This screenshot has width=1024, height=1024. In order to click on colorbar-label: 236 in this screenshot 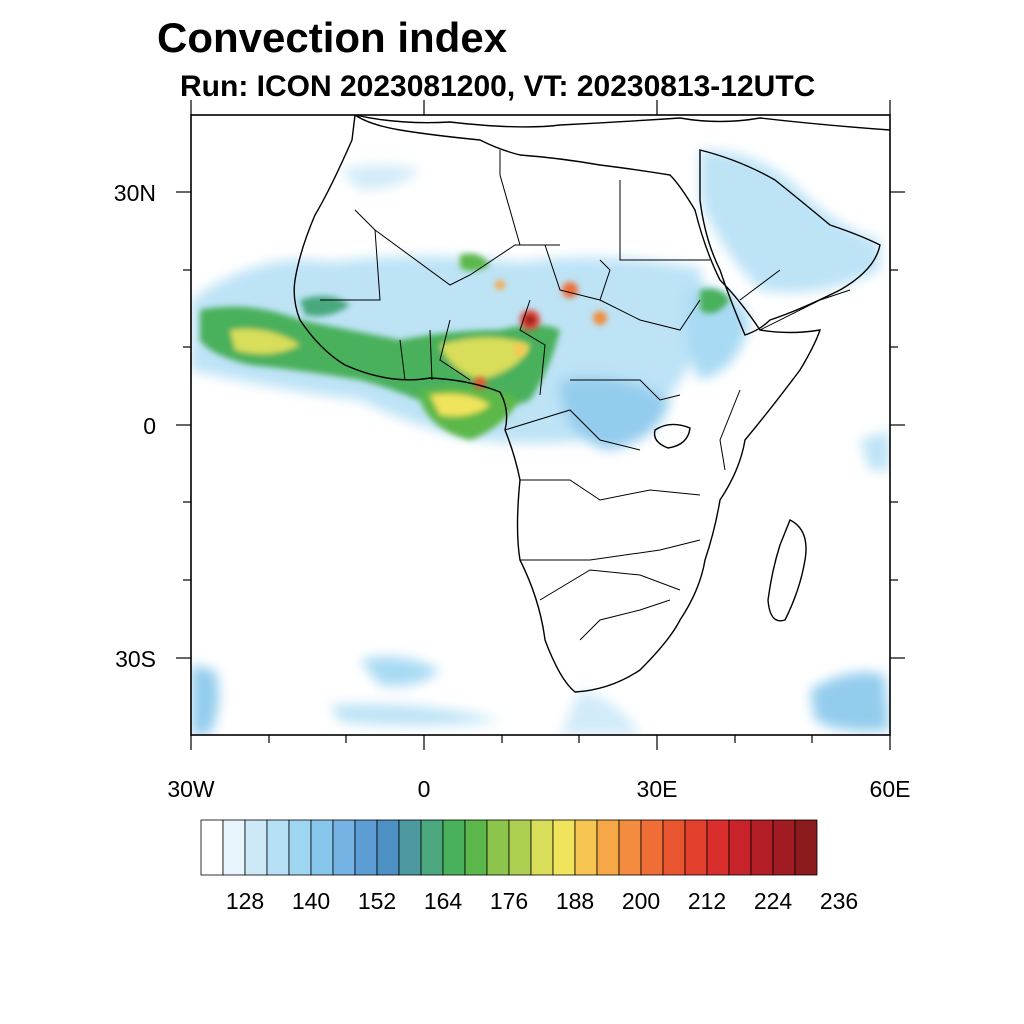, I will do `click(839, 901)`.